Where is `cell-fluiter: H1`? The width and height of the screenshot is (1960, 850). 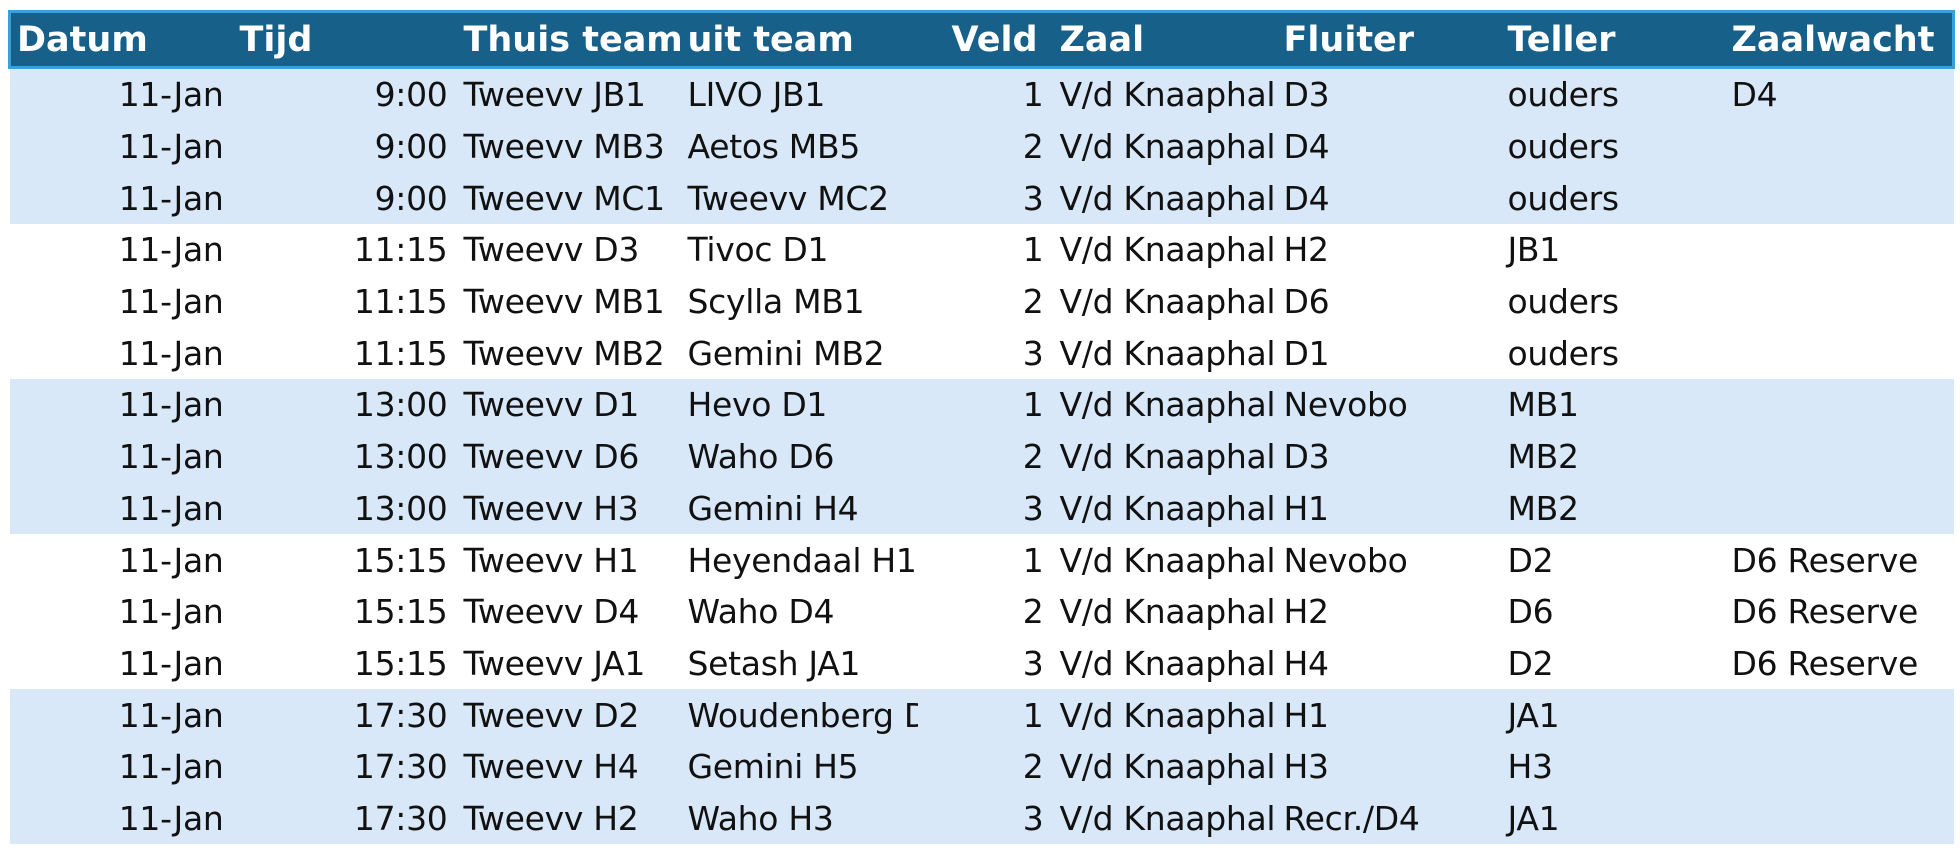
cell-fluiter: H1 is located at coordinates (1389, 508).